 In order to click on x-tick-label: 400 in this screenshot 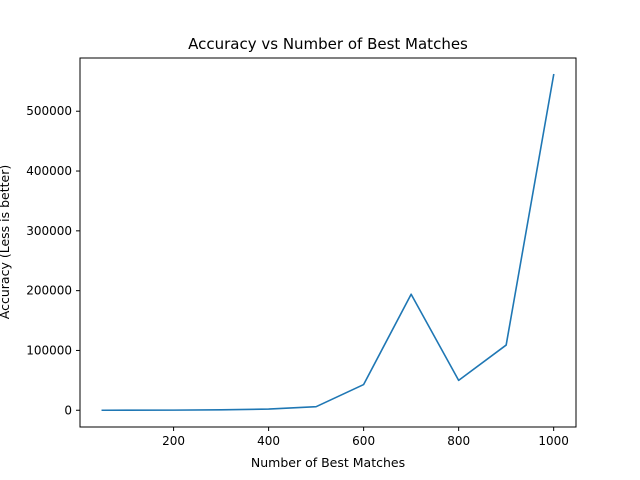, I will do `click(268, 441)`.